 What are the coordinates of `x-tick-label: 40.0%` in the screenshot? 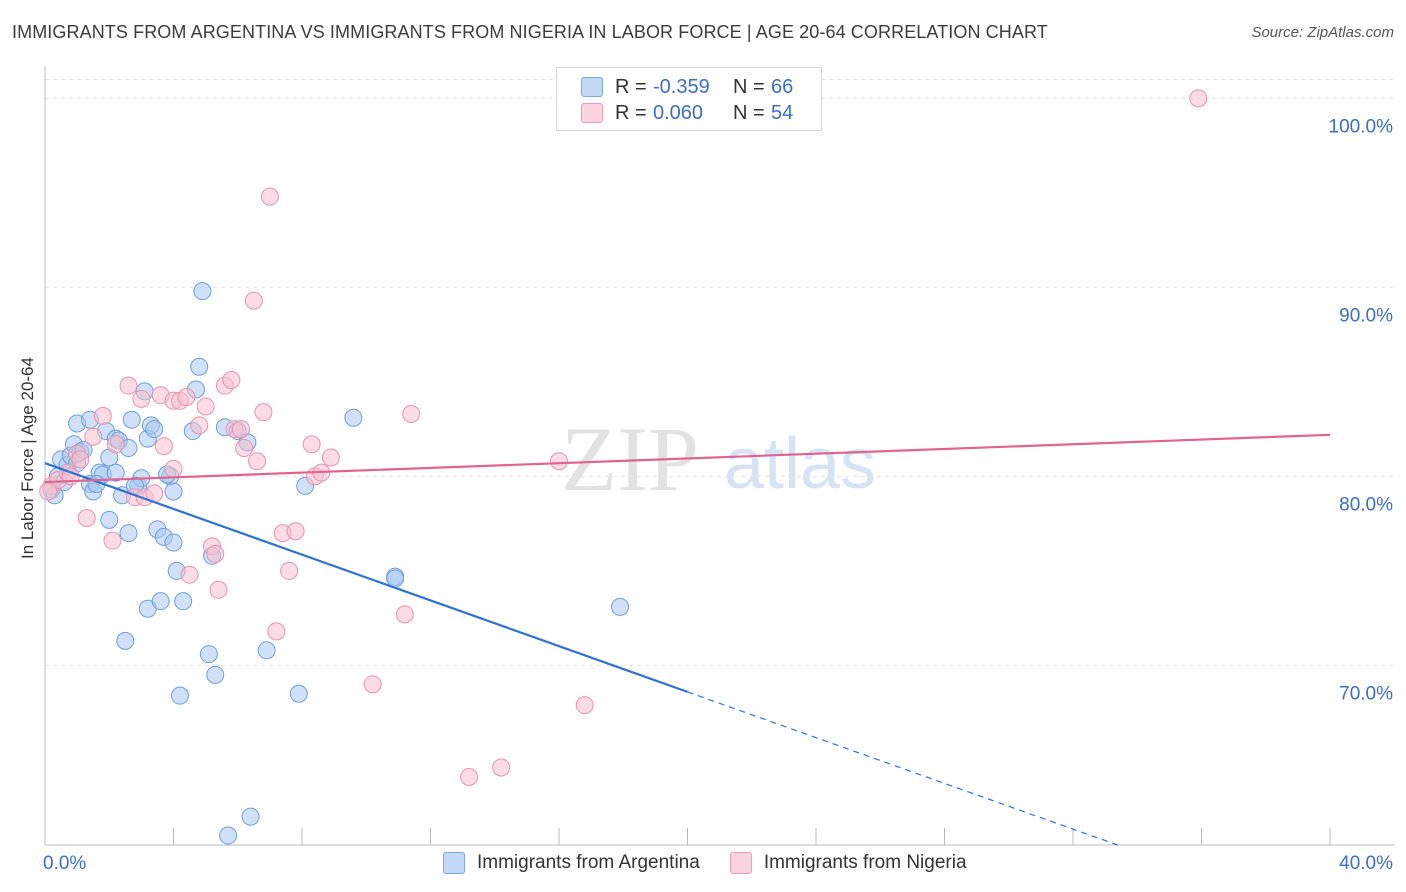 It's located at (1366, 863).